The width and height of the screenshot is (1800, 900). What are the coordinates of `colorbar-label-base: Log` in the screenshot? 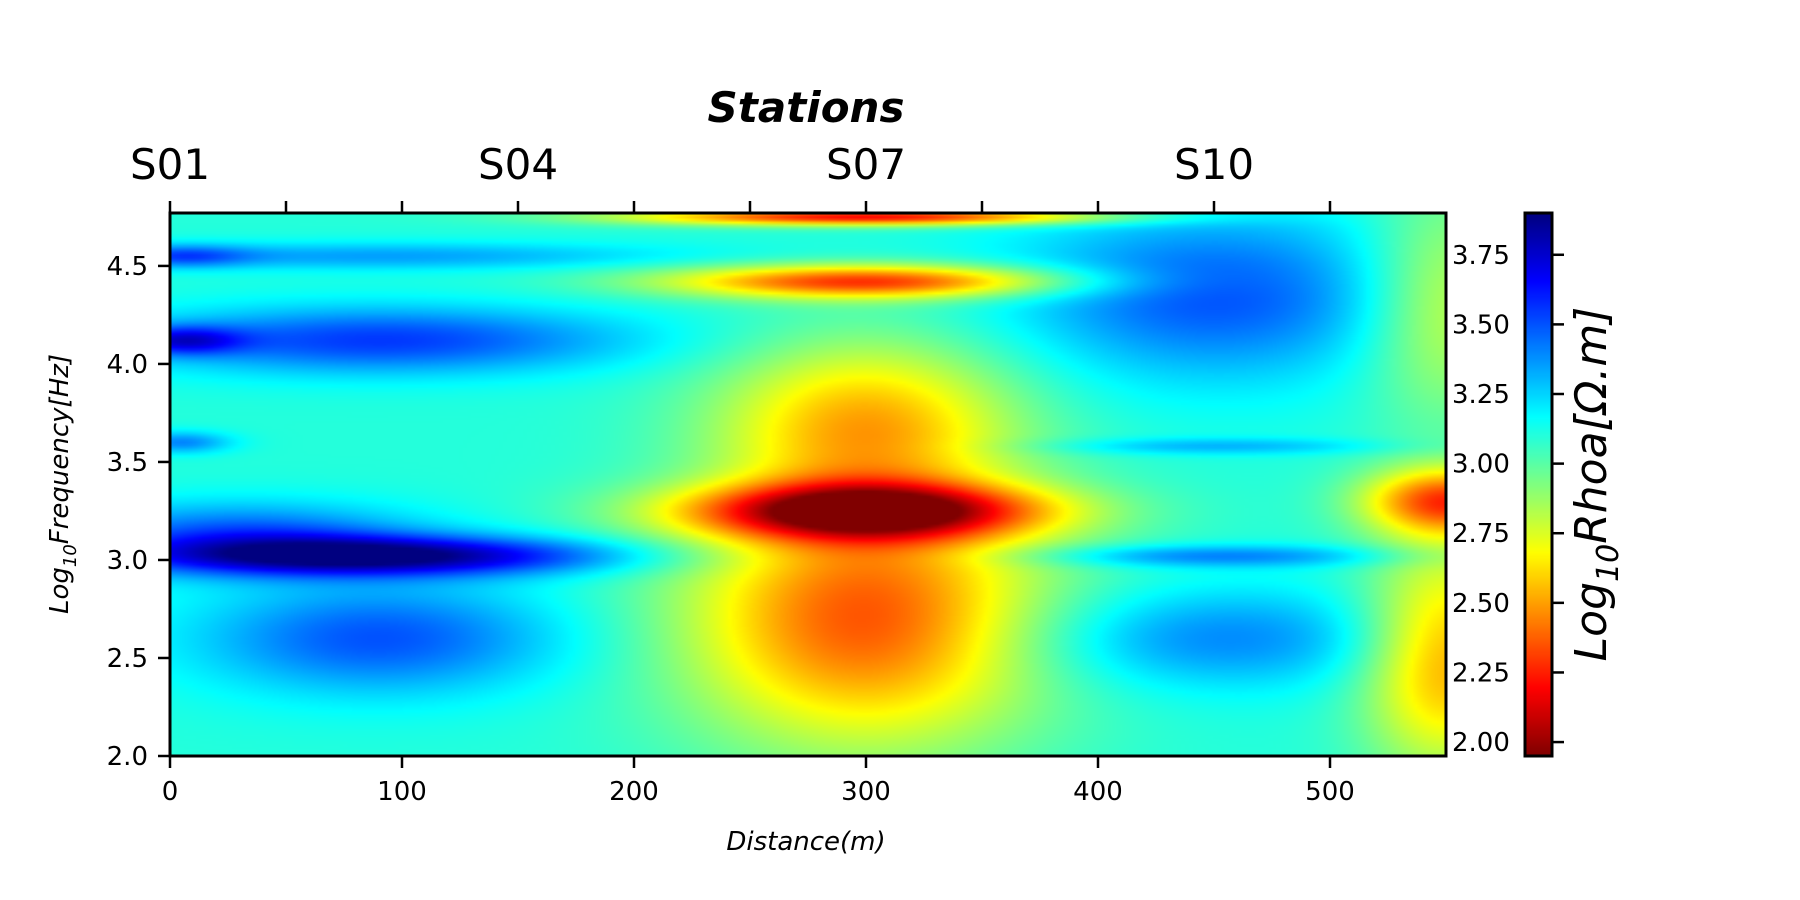 It's located at (1591, 621).